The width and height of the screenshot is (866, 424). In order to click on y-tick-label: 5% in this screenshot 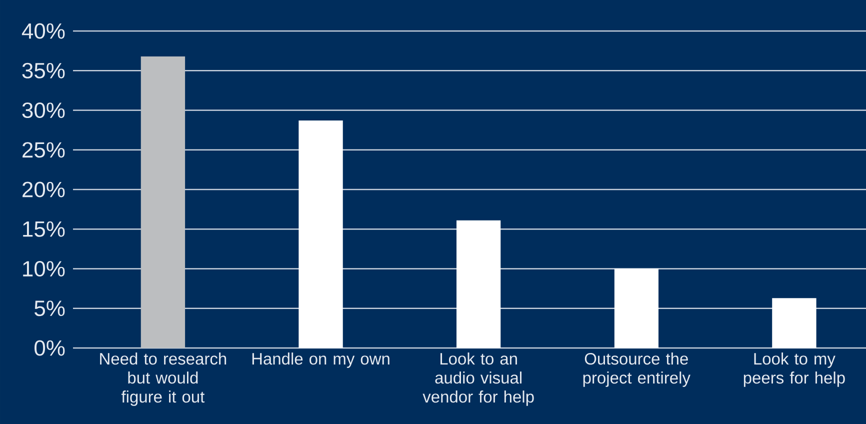, I will do `click(49, 308)`.